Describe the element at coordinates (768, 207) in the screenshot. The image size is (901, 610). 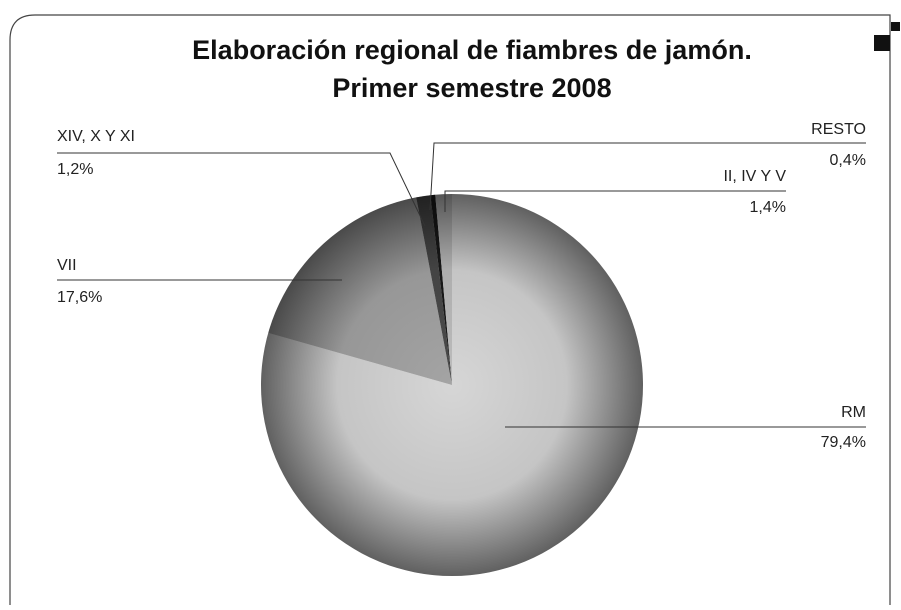
I see `slice-value-label: 1,4%` at that location.